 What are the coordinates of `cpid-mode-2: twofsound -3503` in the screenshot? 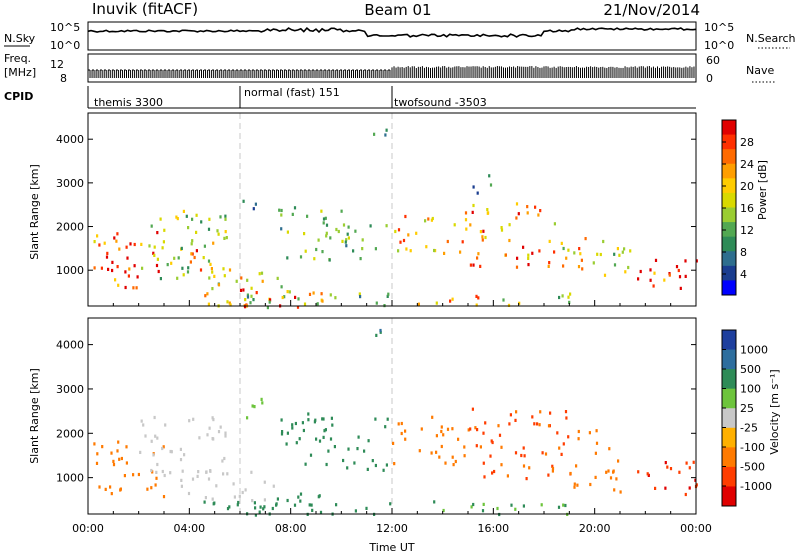 It's located at (440, 102).